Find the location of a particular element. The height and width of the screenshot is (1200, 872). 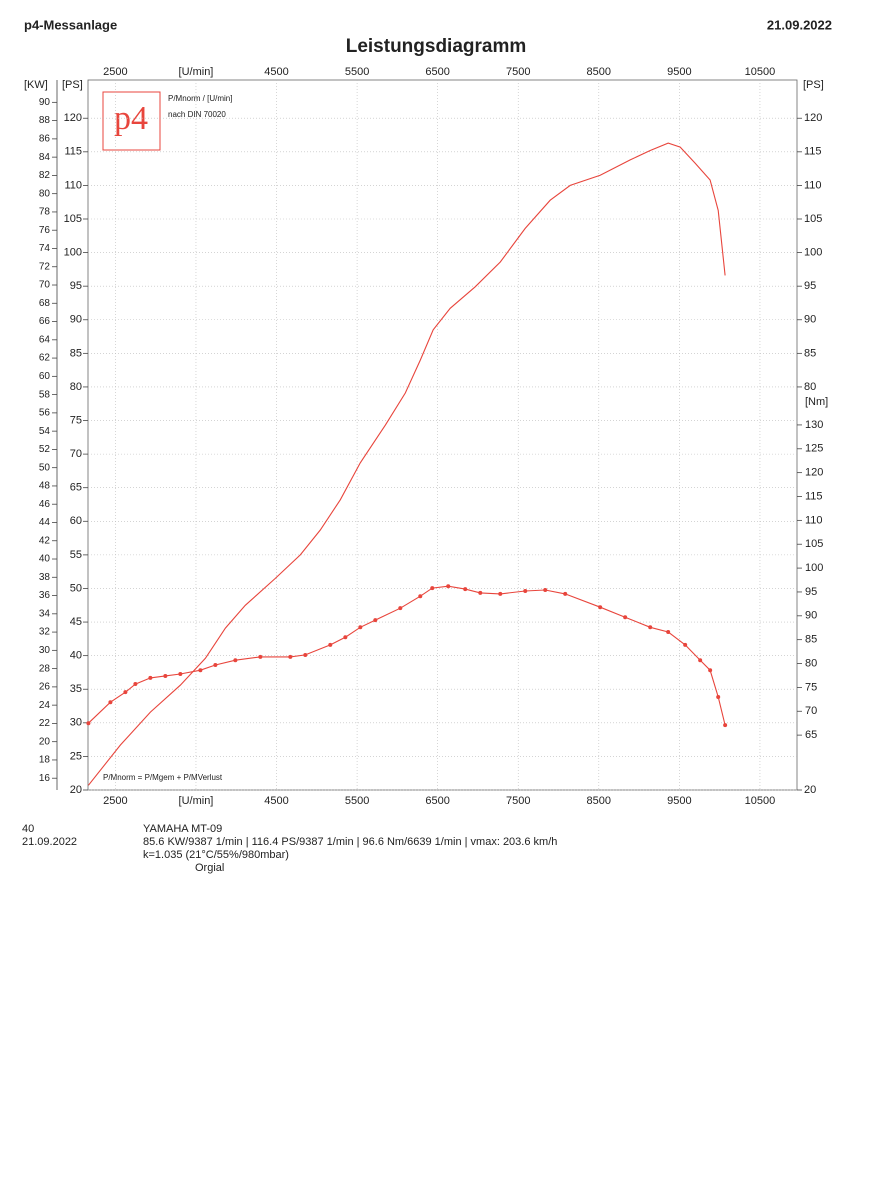

chart-title: Leistungsdiagramm is located at coordinates (436, 46).